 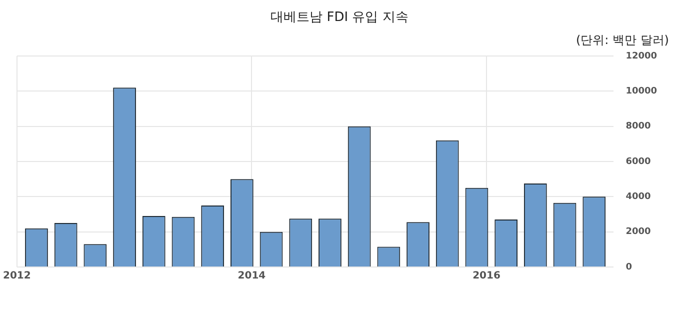 What do you see at coordinates (486, 276) in the screenshot?
I see `x-tick-label: 2016` at bounding box center [486, 276].